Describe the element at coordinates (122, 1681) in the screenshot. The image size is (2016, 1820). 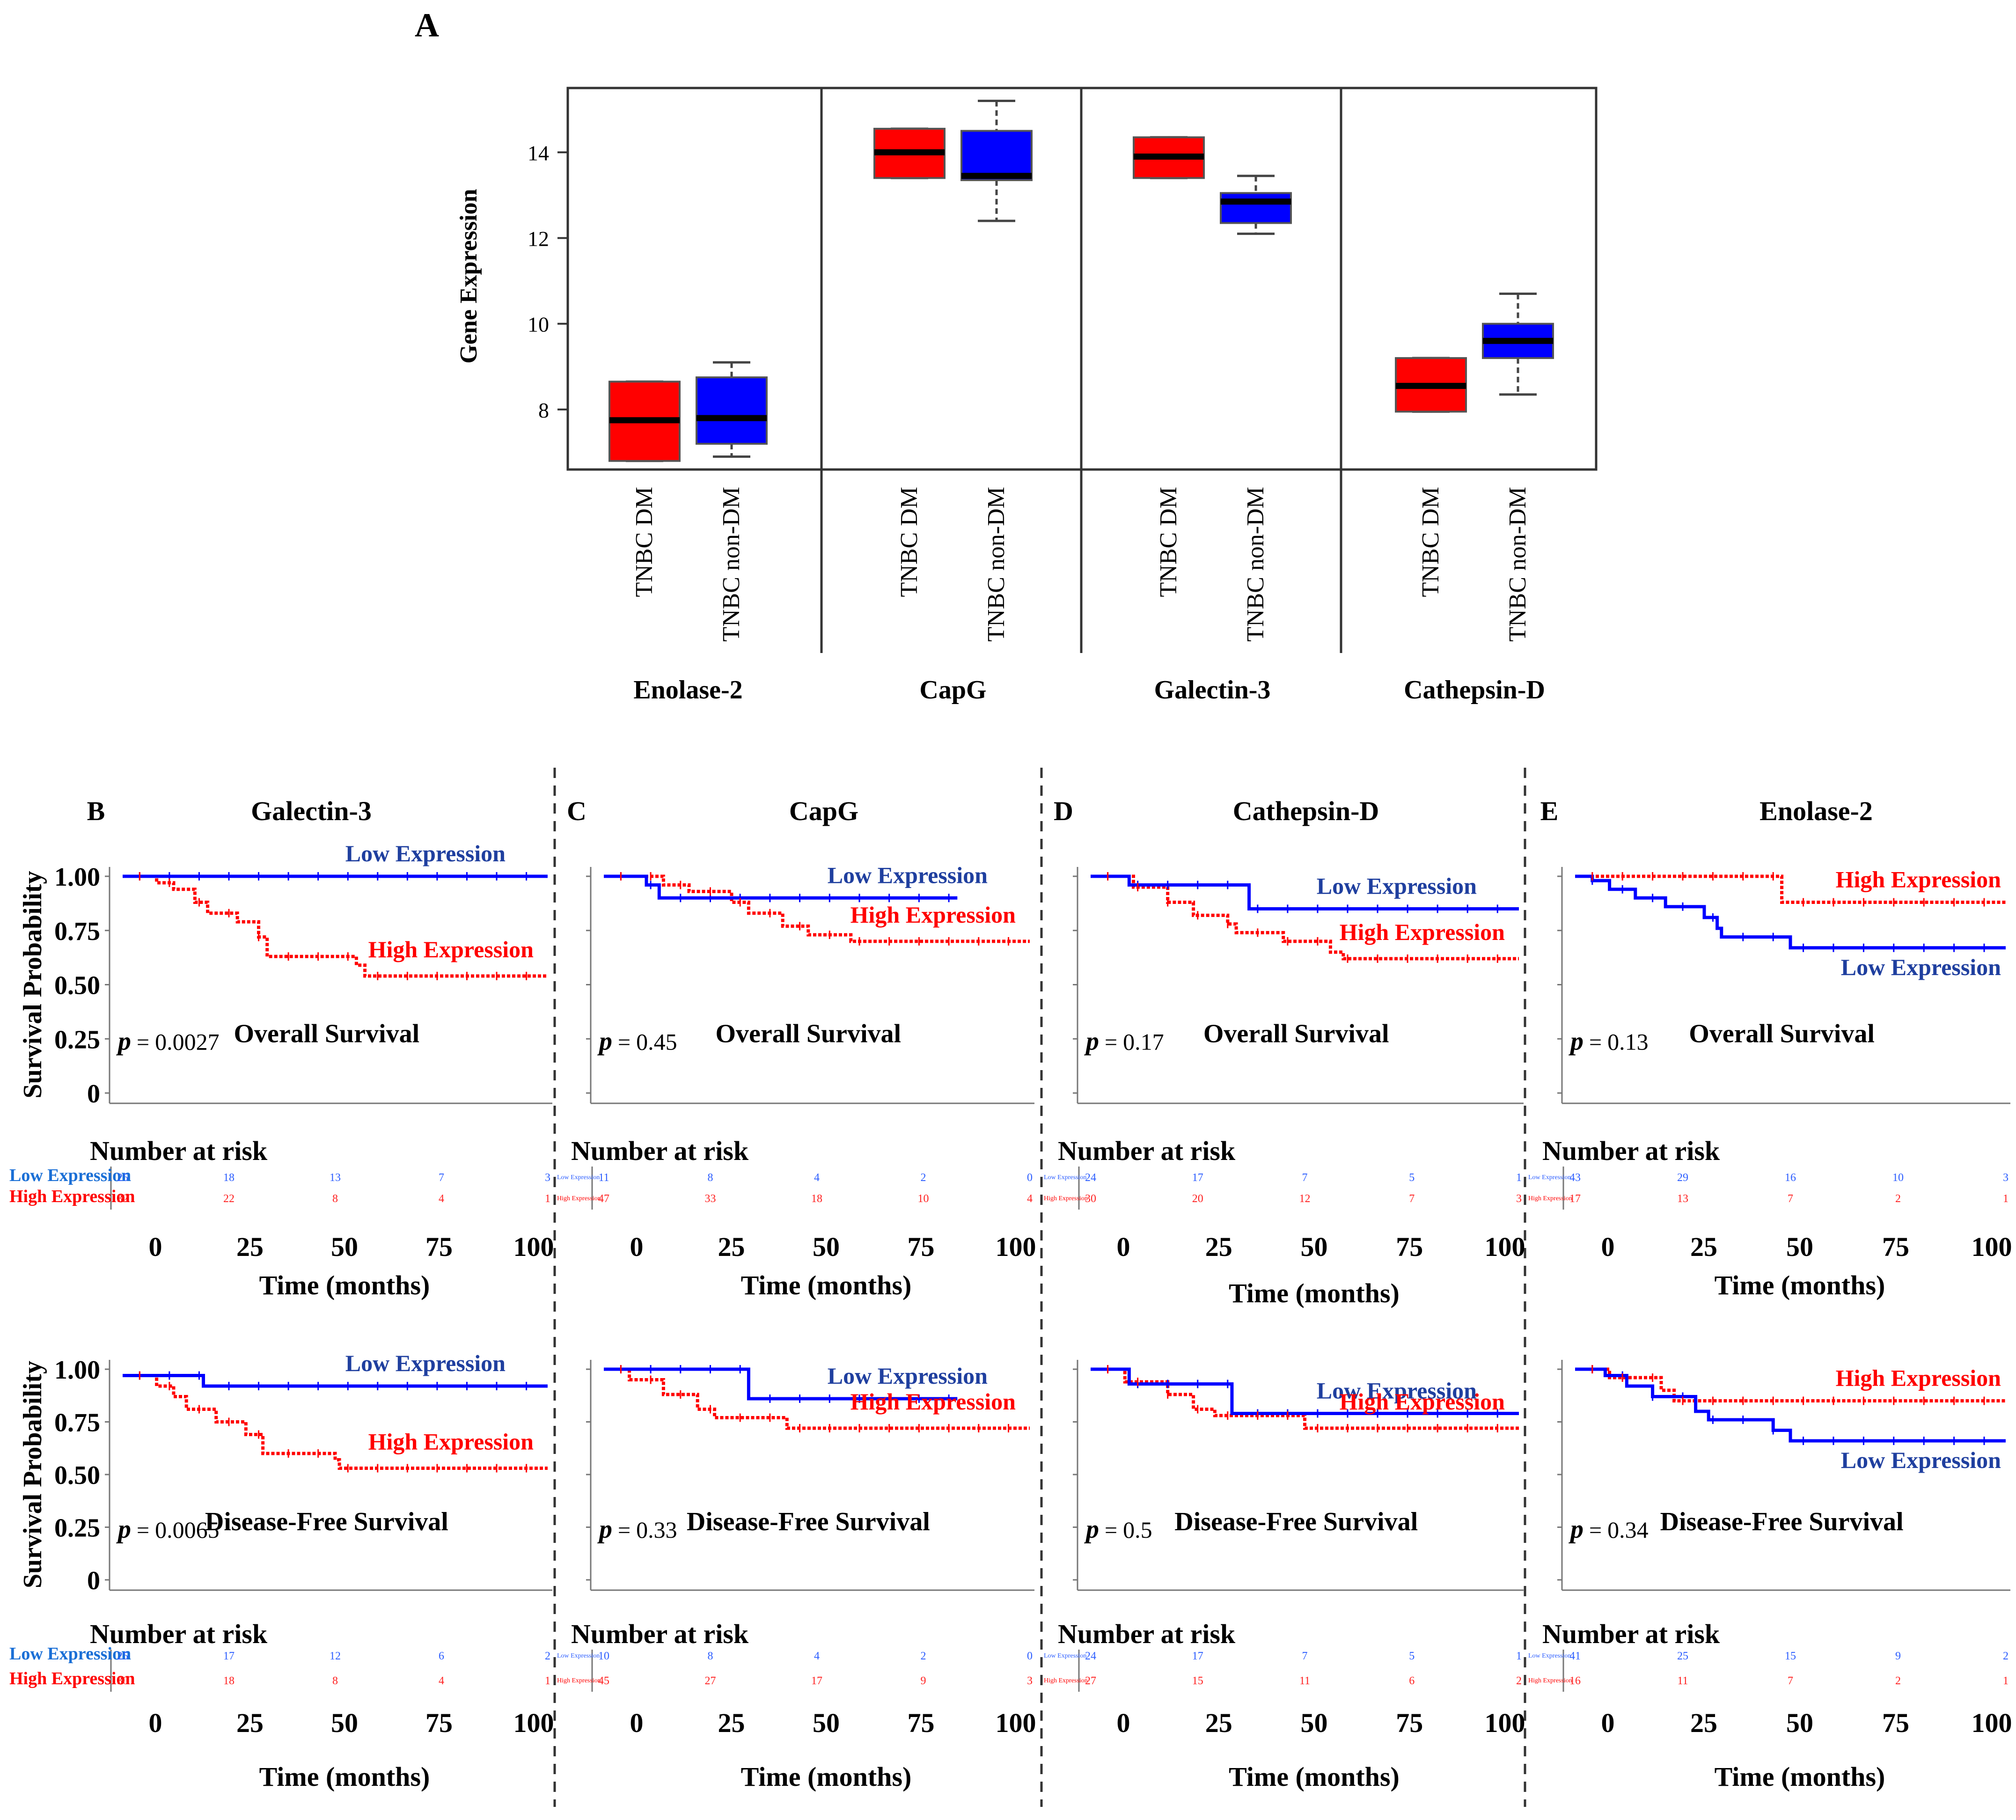
I see `risk-count-high: 30` at that location.